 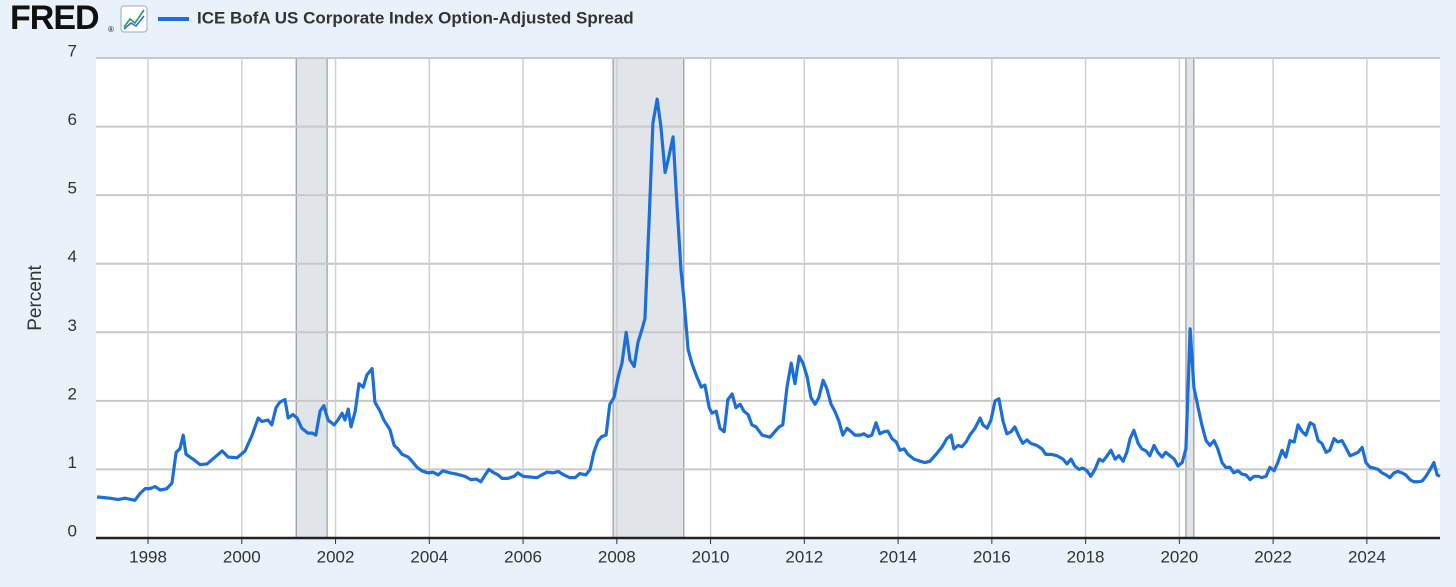 What do you see at coordinates (72, 188) in the screenshot?
I see `y-tick-label: 5` at bounding box center [72, 188].